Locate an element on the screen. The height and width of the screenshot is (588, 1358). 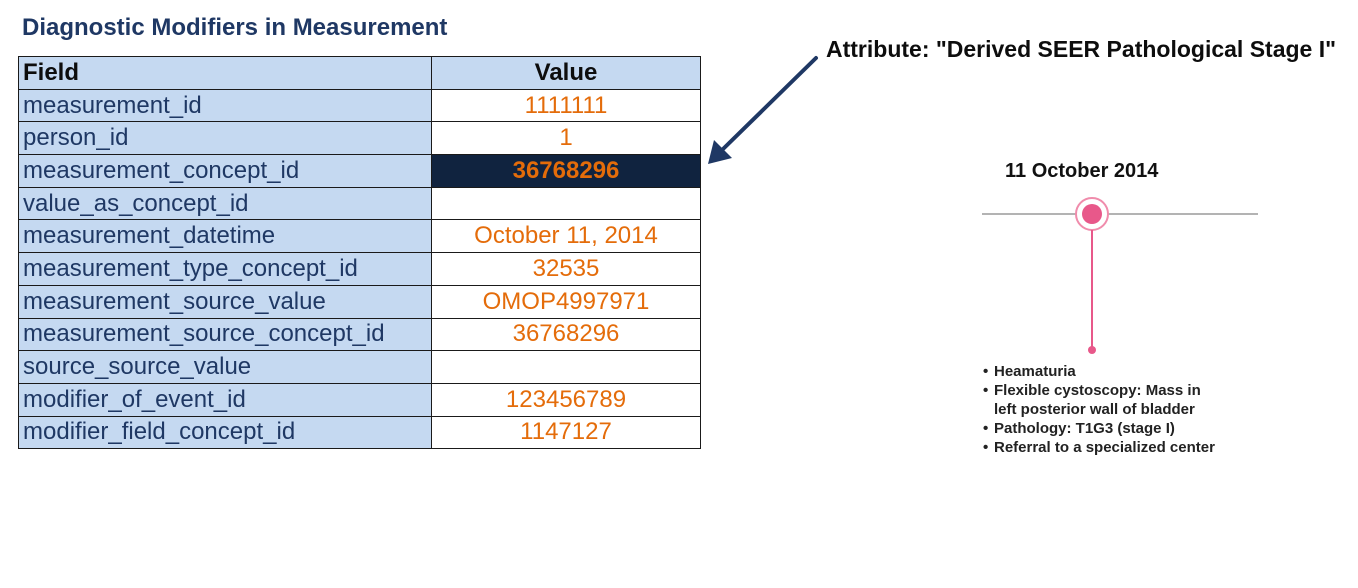
table-header-row: Field Value is located at coordinates (359, 73).